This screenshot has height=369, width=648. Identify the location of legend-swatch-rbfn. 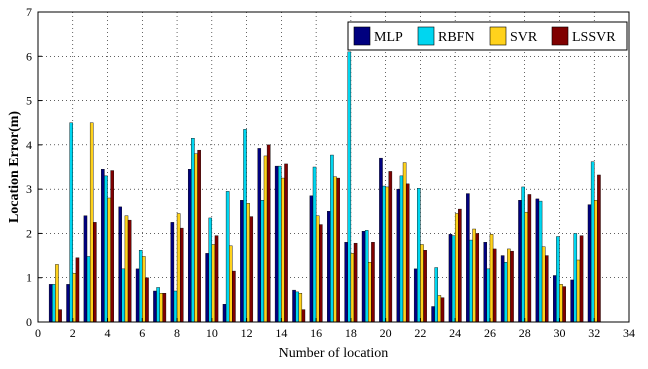
(426, 36).